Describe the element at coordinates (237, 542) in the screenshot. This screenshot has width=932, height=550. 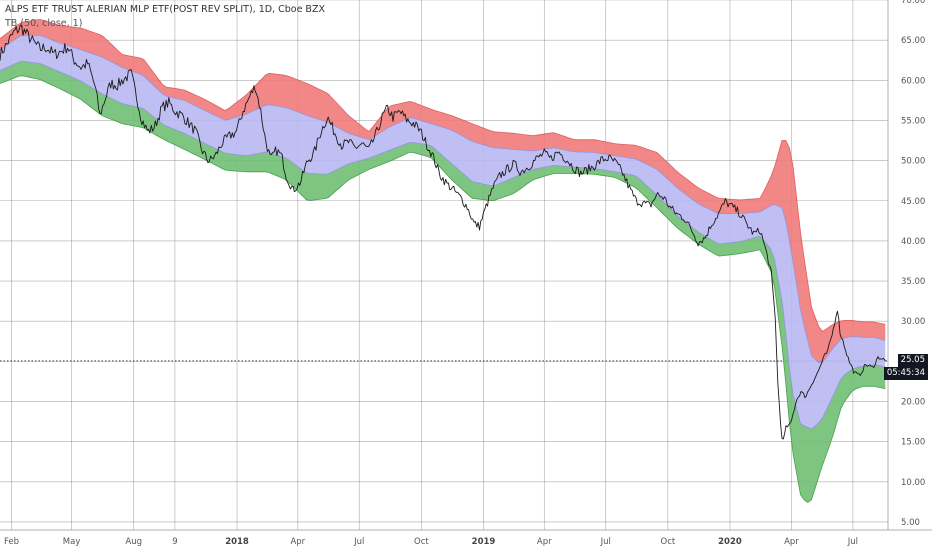
I see `time-tick-label: 2018` at that location.